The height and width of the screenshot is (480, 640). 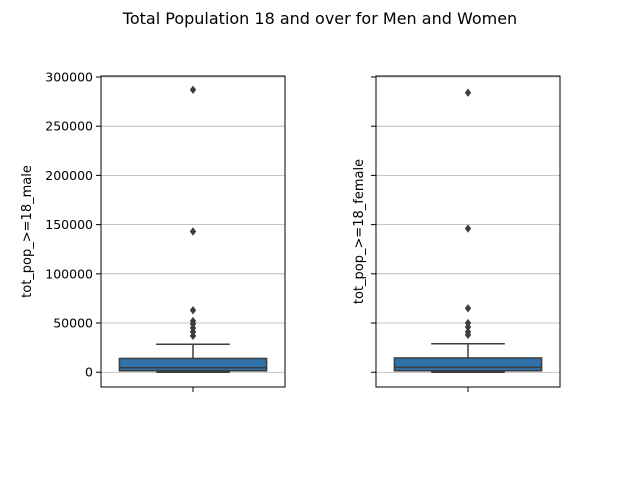 What do you see at coordinates (27, 231) in the screenshot?
I see `y-axis-label: tot_pop_>=18_male` at bounding box center [27, 231].